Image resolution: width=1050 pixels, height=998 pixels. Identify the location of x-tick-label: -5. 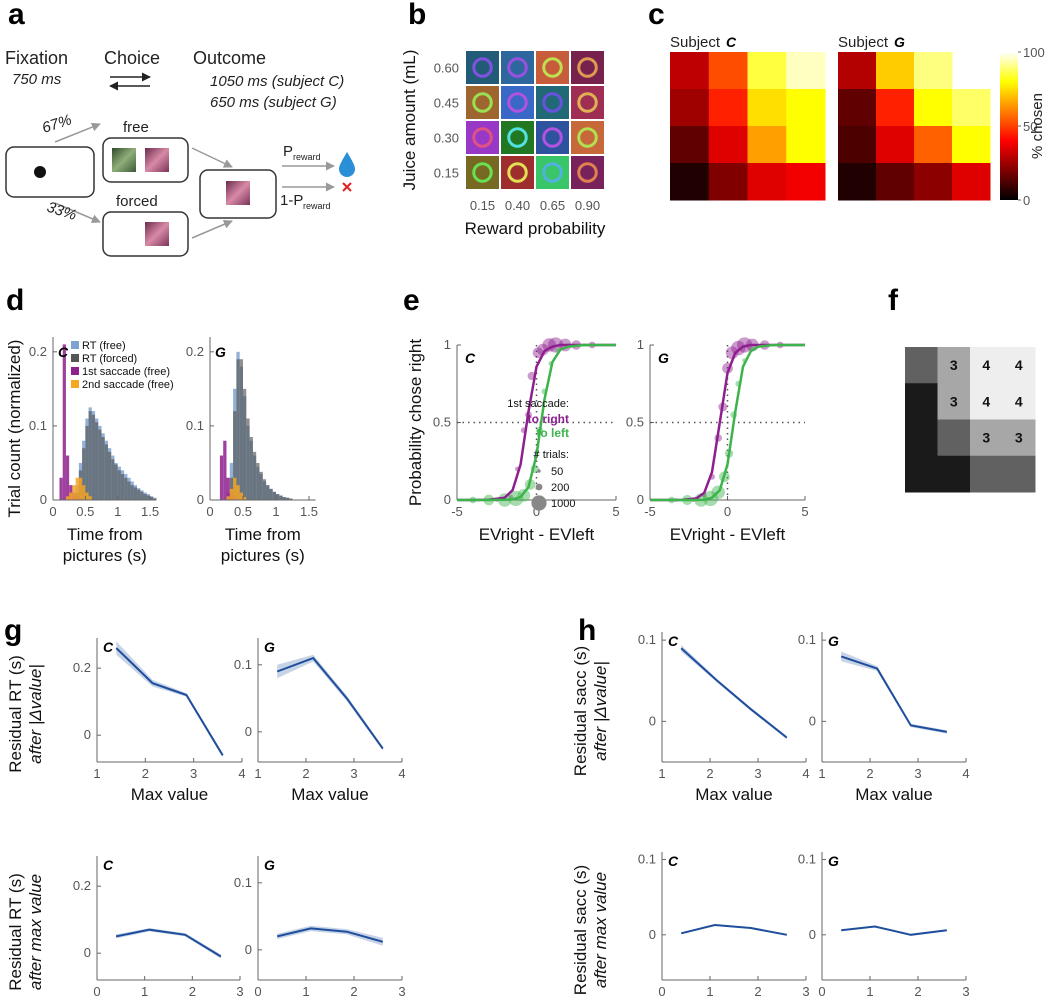
(650, 511).